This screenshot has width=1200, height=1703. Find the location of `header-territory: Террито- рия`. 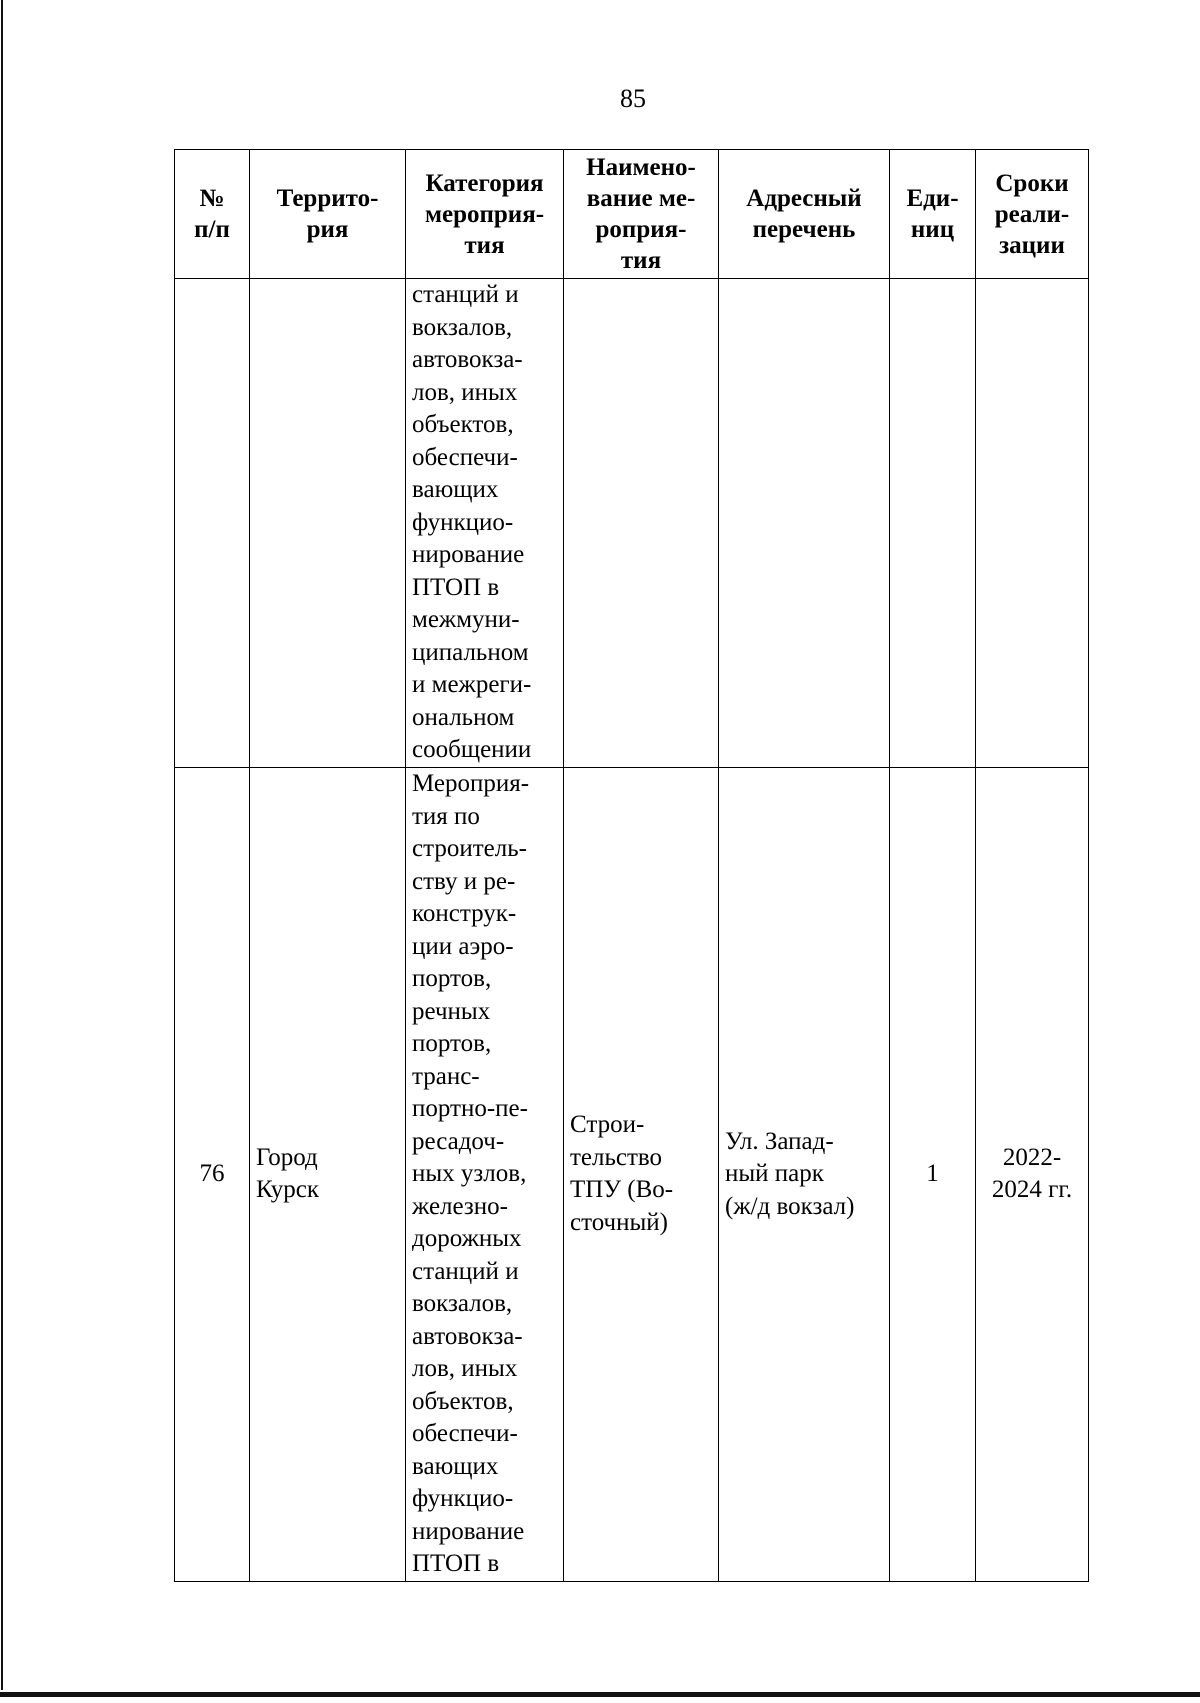

header-territory: Террито- рия is located at coordinates (327, 214).